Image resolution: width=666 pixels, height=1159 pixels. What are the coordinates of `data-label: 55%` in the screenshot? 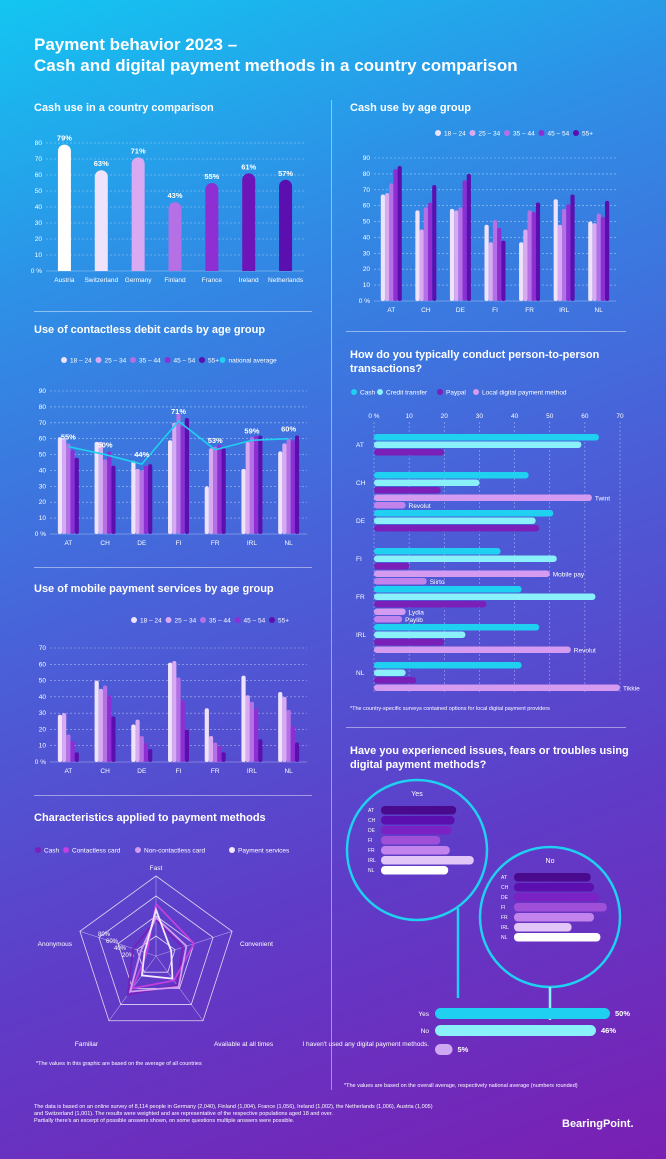 It's located at (211, 176).